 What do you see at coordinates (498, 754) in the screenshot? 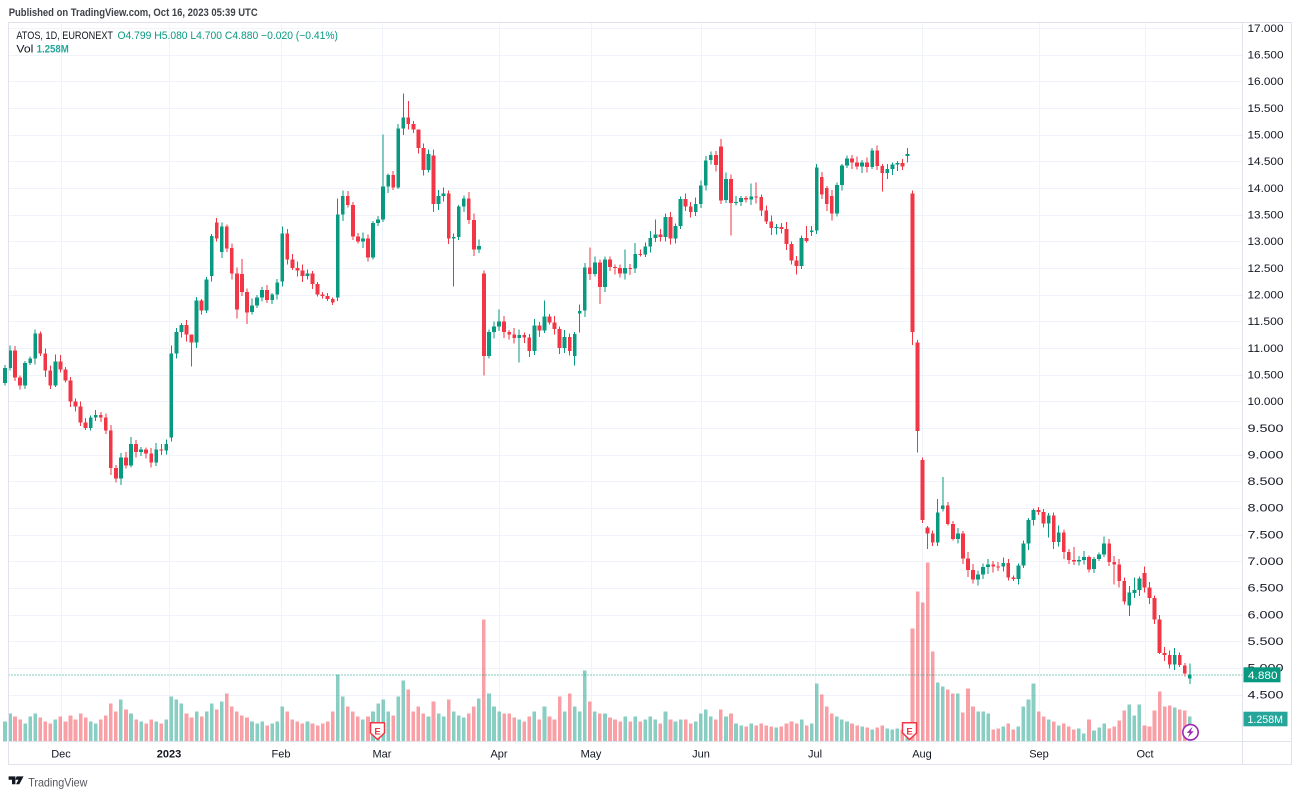
I see `svg-text: Apr` at bounding box center [498, 754].